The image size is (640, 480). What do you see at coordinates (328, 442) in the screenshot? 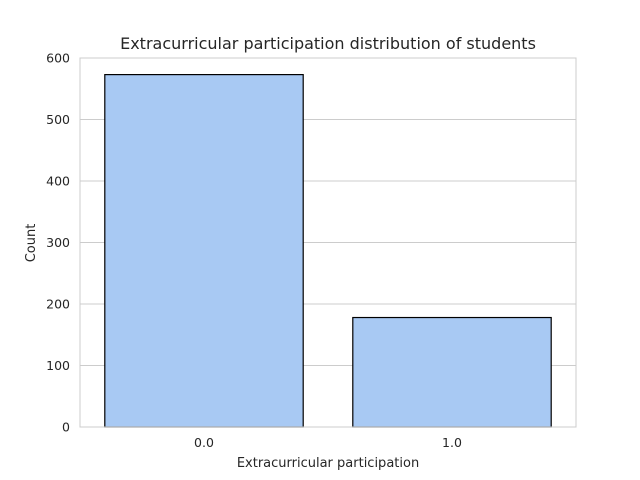
I see `x-tick-labels: 0.0 1.0` at bounding box center [328, 442].